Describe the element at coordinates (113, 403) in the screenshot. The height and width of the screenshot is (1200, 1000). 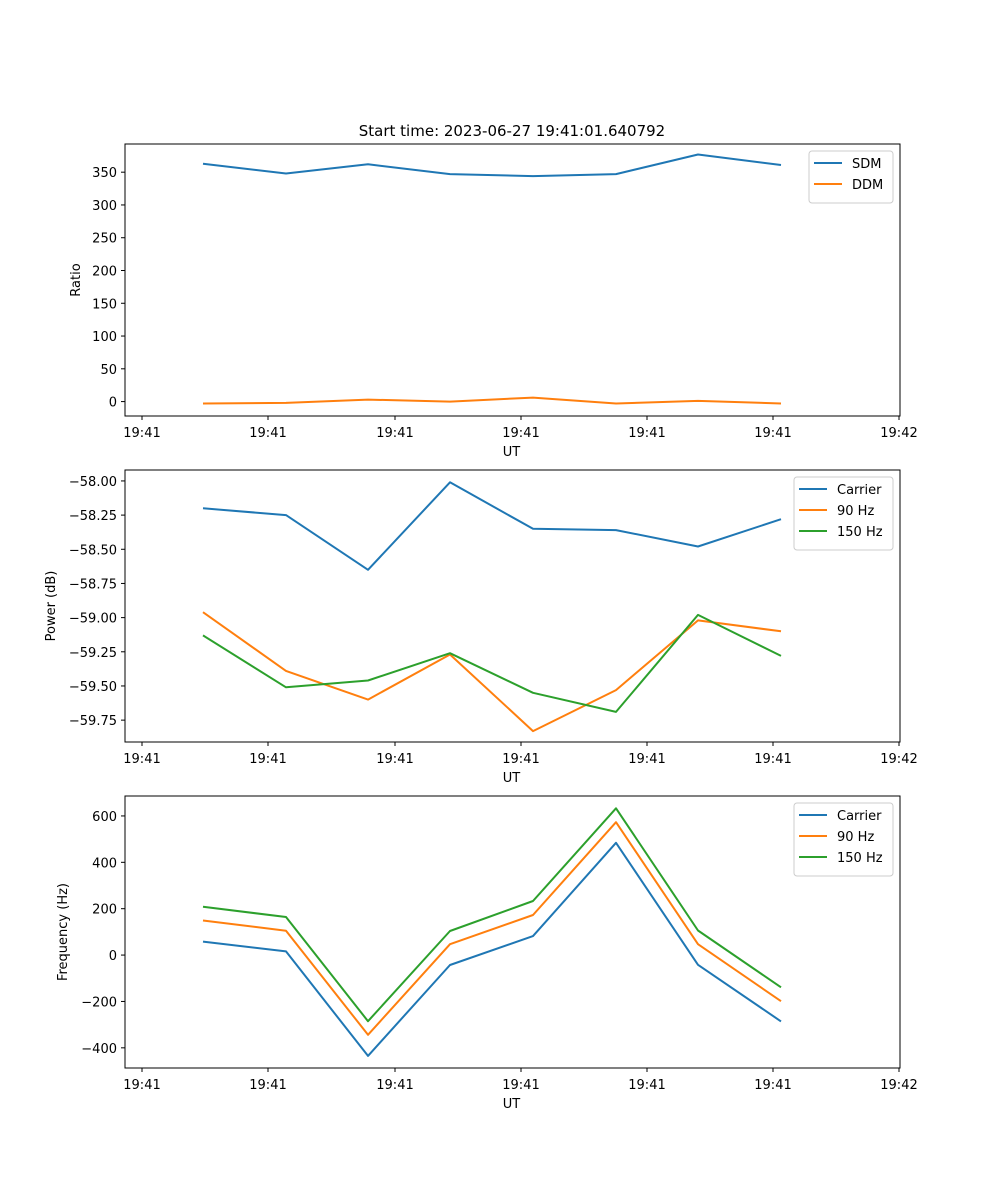
I see `chart-1-y-tick-label: 0` at that location.